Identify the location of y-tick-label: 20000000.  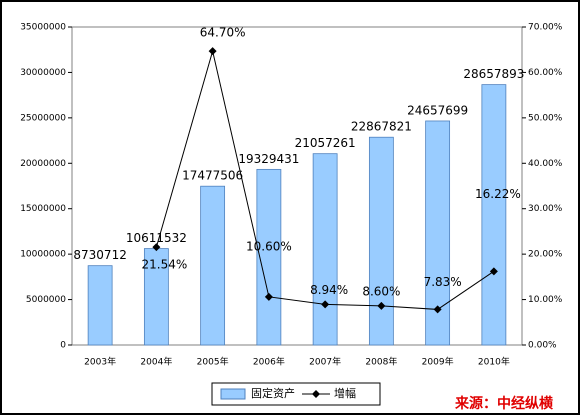
(43, 164).